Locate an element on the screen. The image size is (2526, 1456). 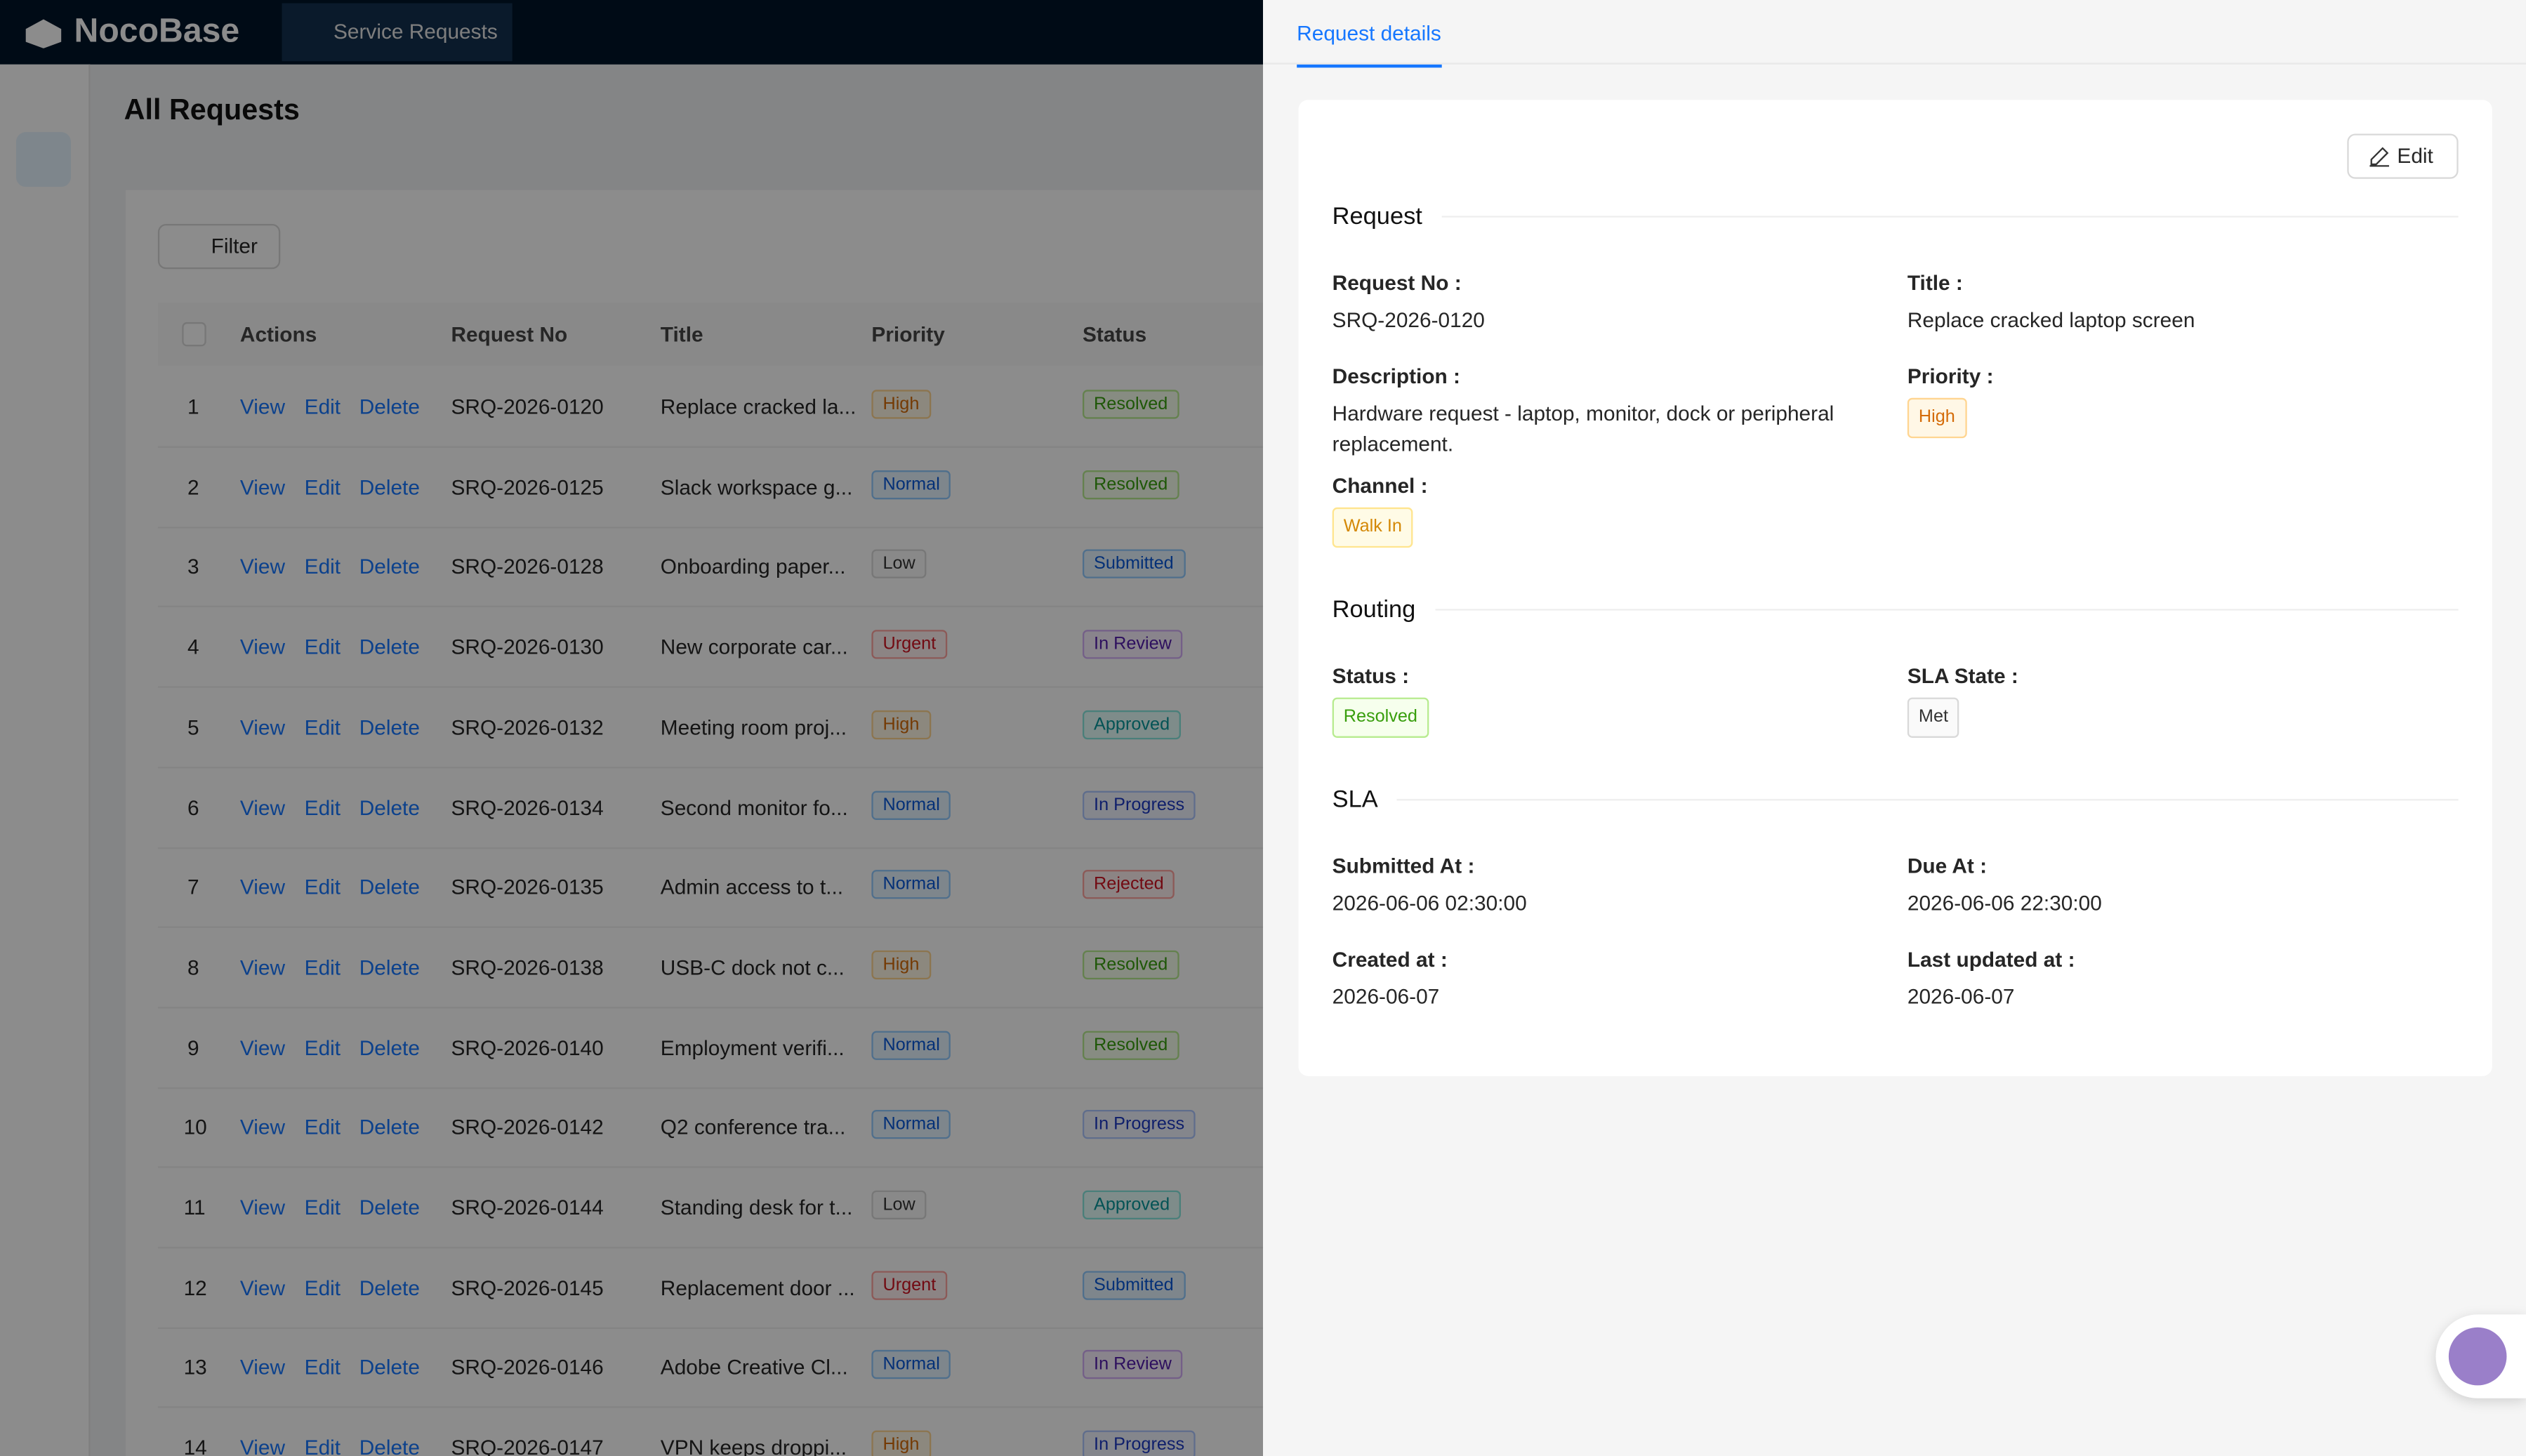
select-all is located at coordinates (194, 334).